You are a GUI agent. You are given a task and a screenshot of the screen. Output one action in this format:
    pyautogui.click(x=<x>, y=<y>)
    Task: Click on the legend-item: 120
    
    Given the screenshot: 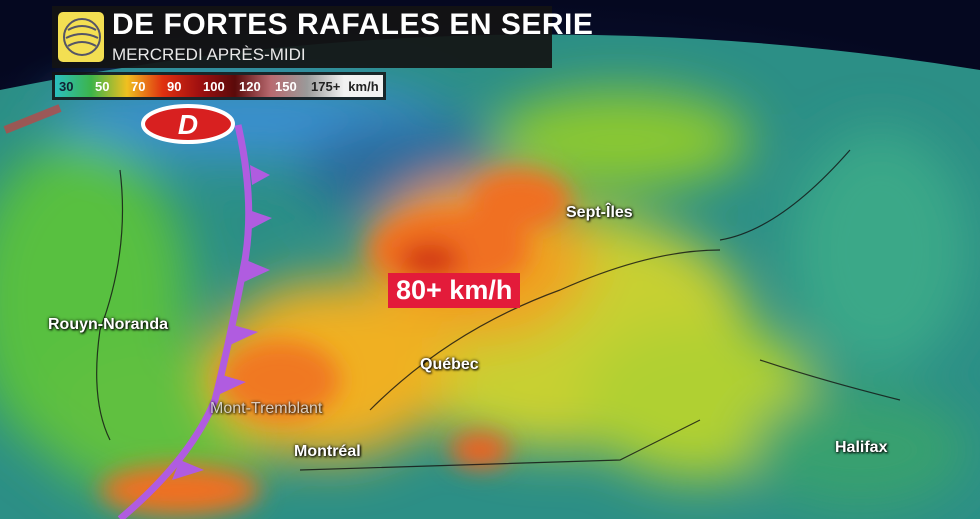 What is the action you would take?
    pyautogui.click(x=253, y=86)
    